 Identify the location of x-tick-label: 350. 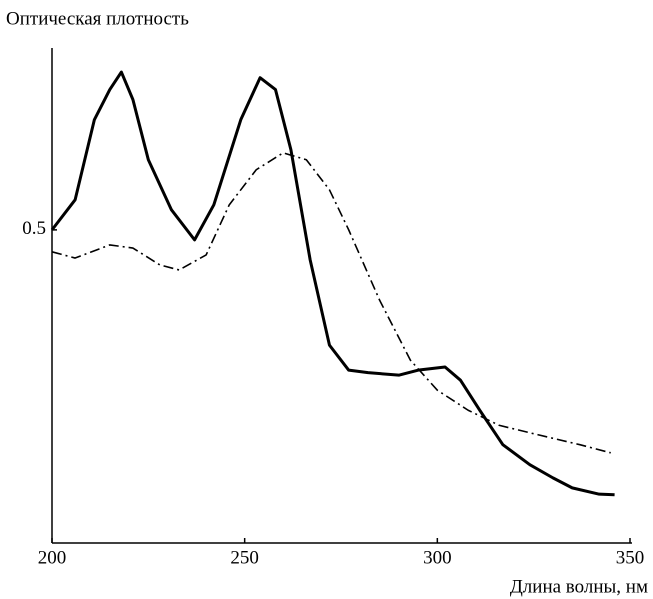
(630, 557).